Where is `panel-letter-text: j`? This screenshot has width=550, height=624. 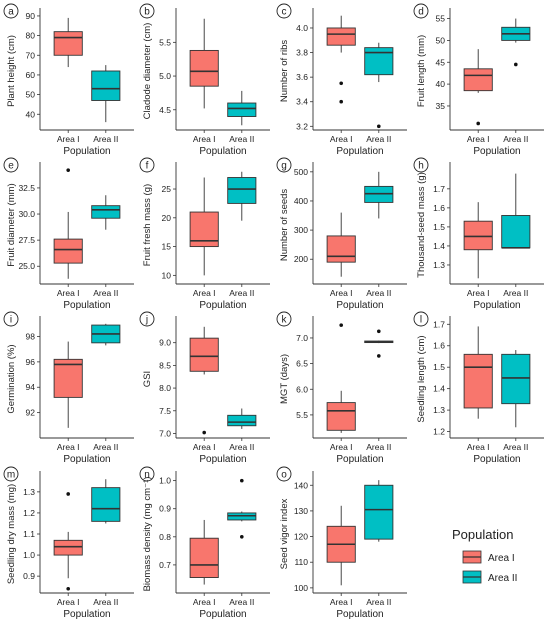
panel-letter-text: j is located at coordinates (146, 320).